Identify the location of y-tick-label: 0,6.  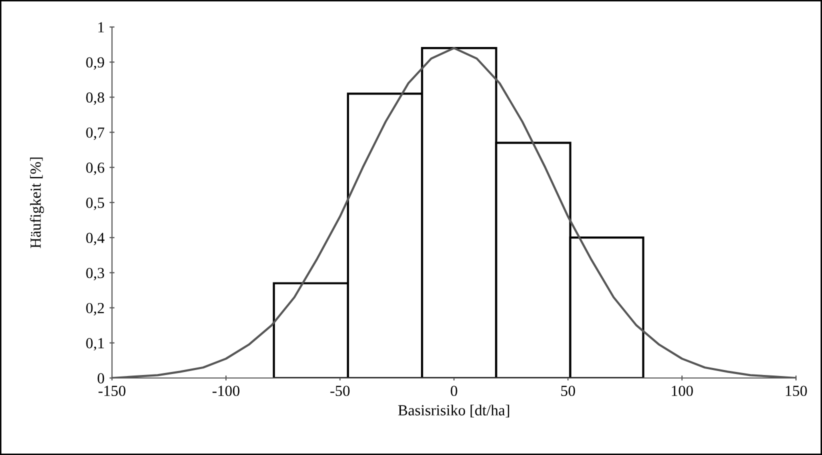
(95, 169).